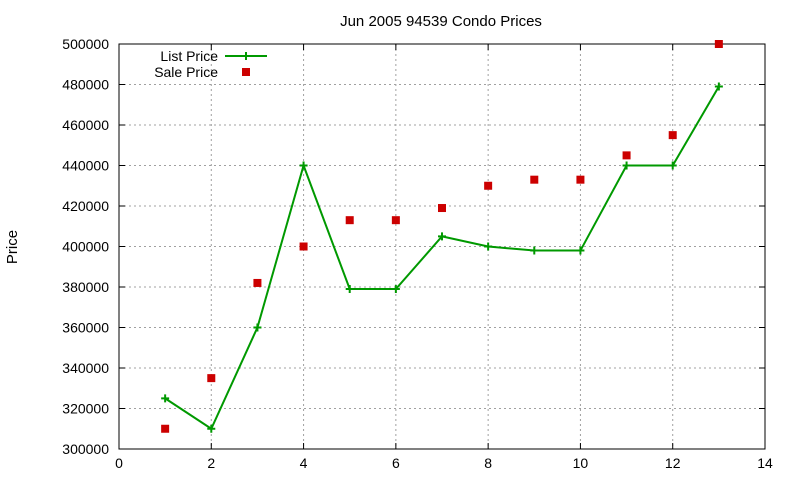 The image size is (800, 480). What do you see at coordinates (85, 409) in the screenshot?
I see `y-tick-label: 320000` at bounding box center [85, 409].